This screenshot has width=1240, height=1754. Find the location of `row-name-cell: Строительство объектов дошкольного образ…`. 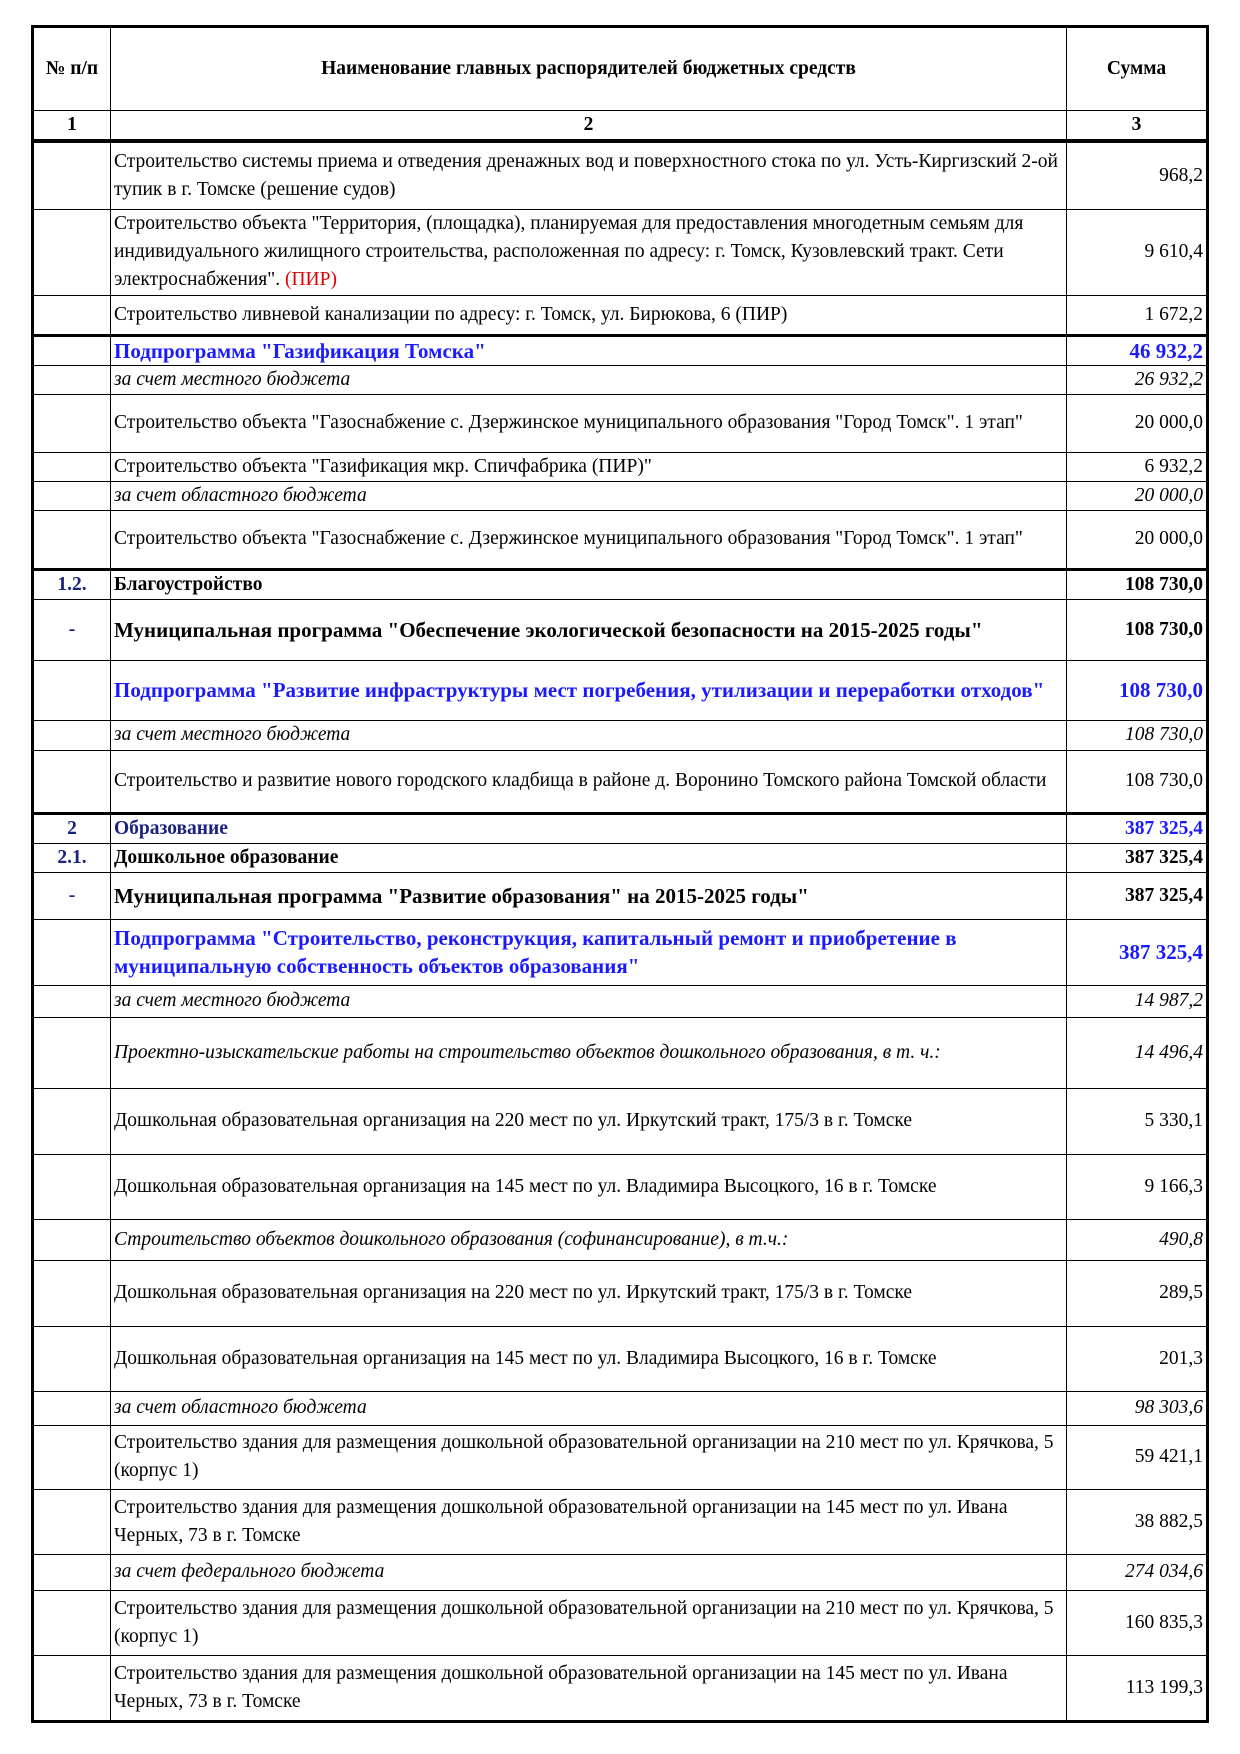

row-name-cell: Строительство объектов дошкольного образ… is located at coordinates (588, 1239).